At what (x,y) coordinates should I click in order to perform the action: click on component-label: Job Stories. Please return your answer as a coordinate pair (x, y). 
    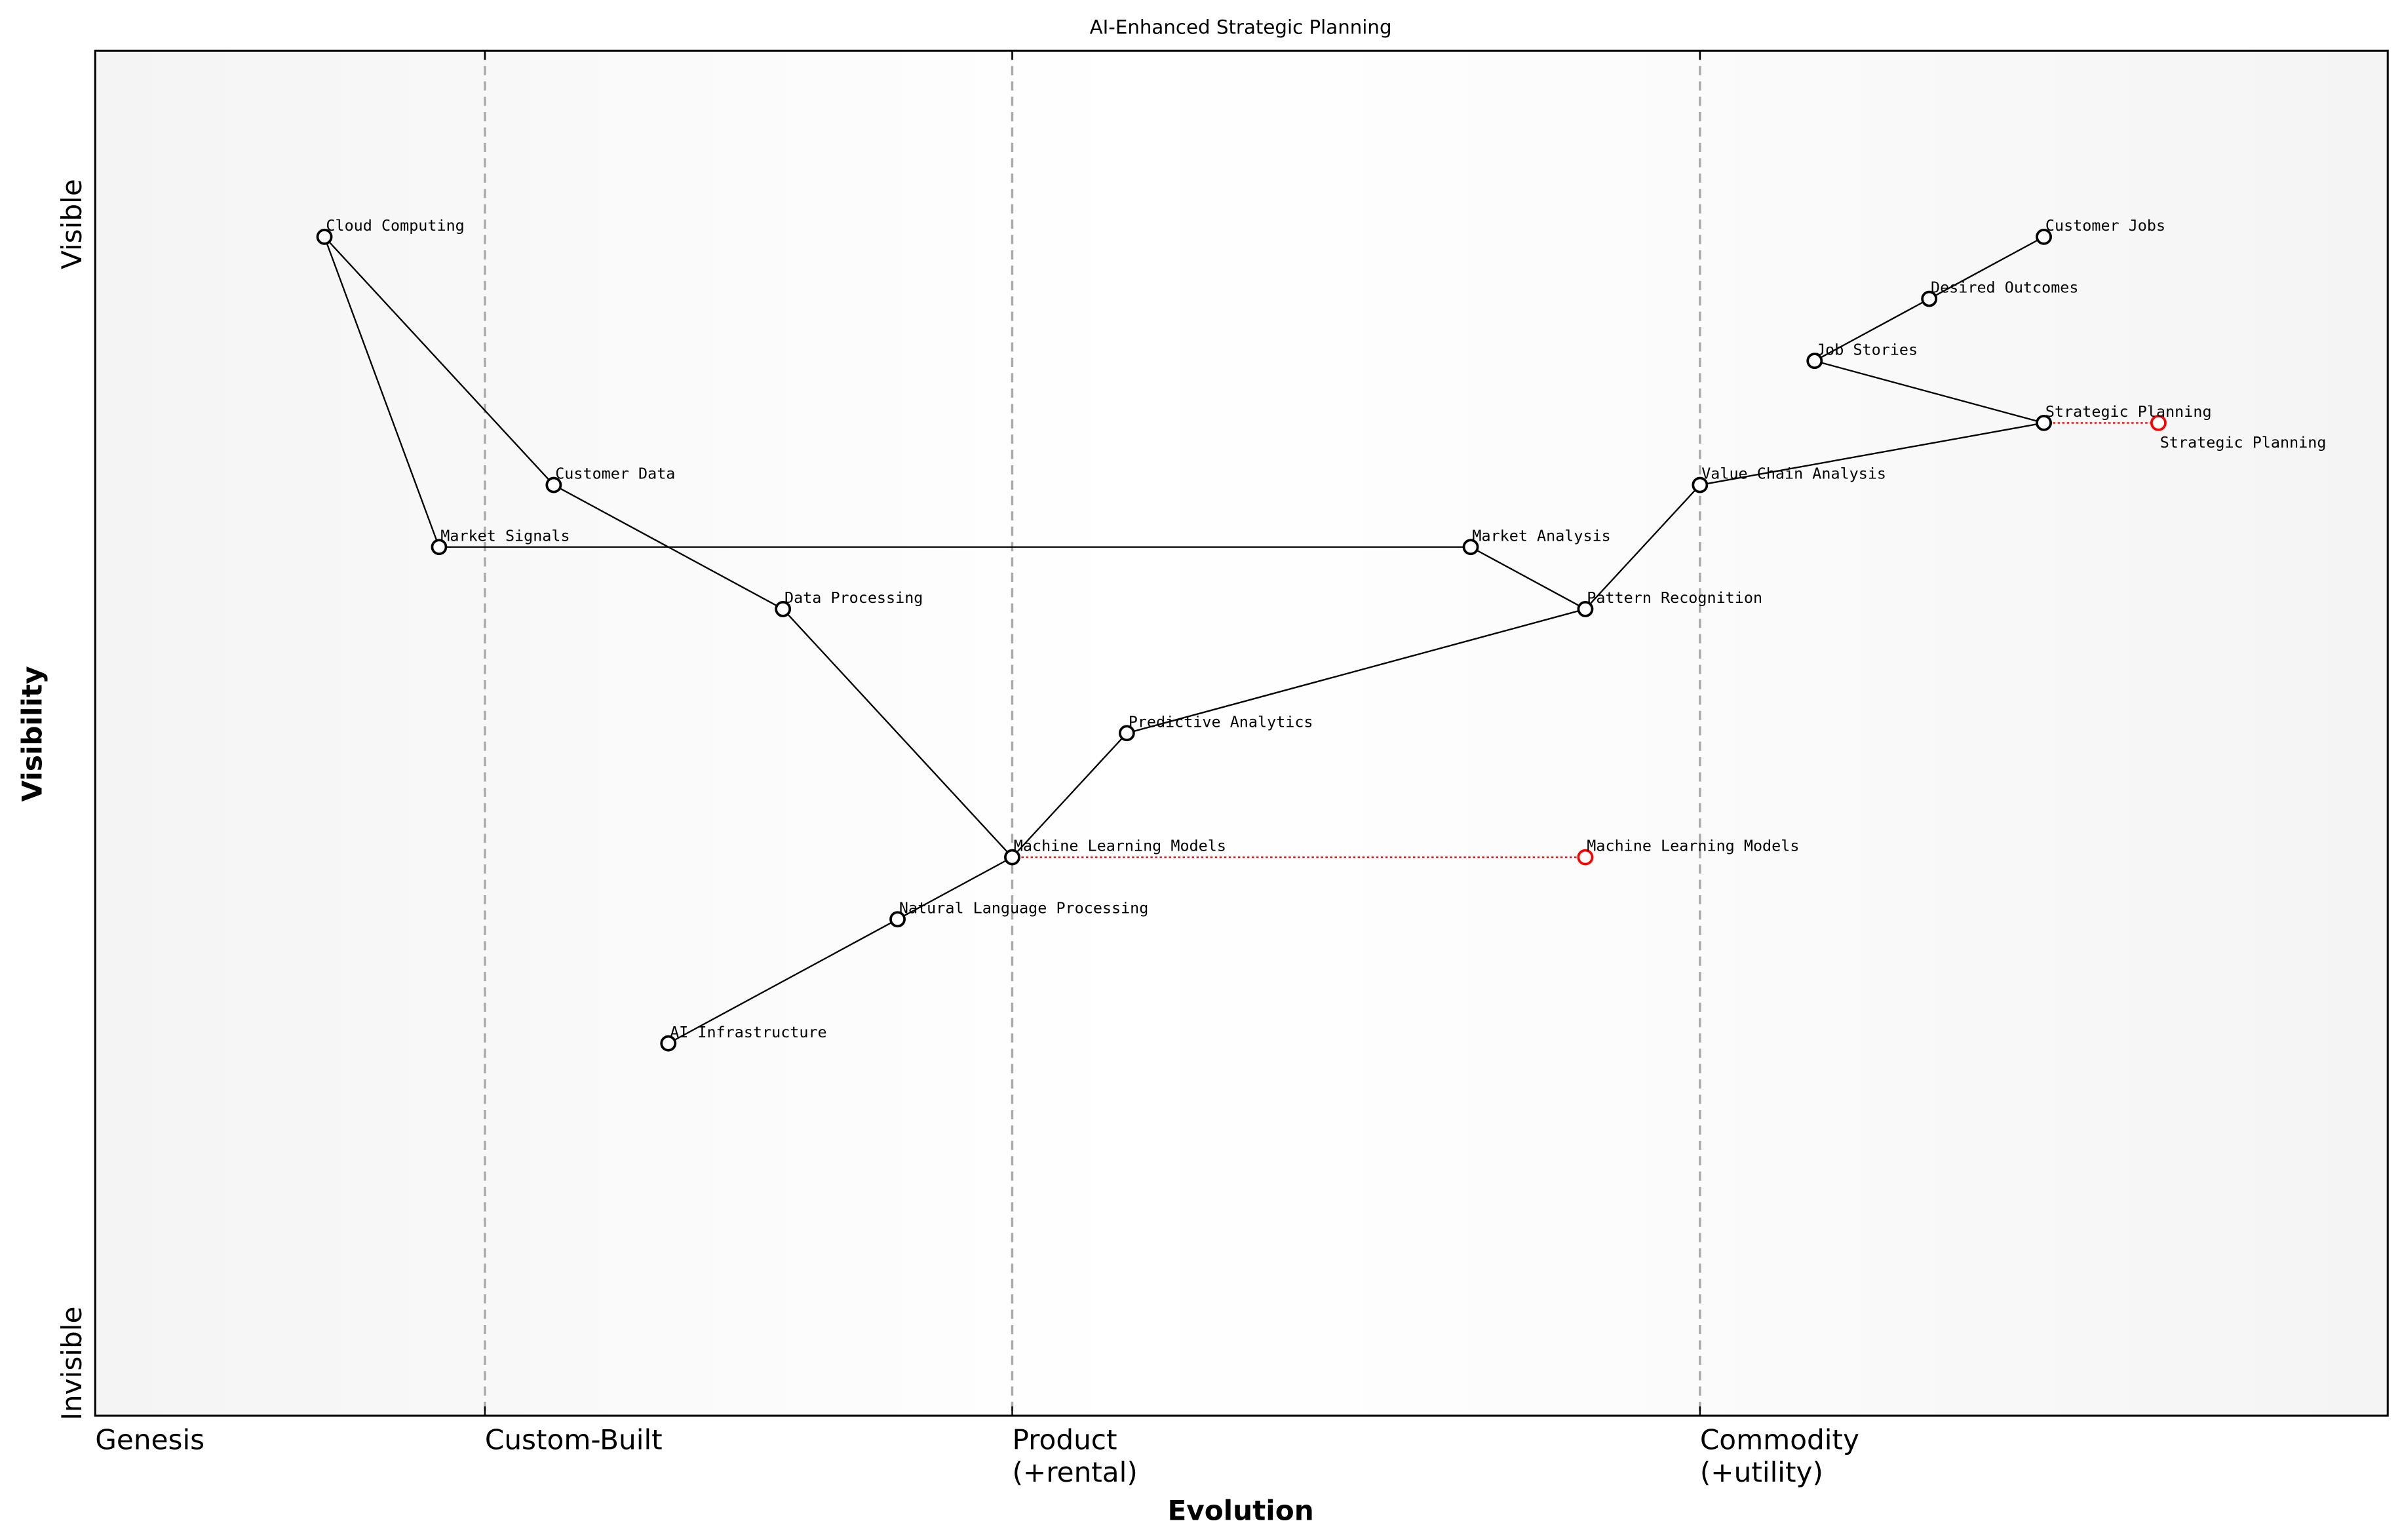
    Looking at the image, I should click on (1867, 349).